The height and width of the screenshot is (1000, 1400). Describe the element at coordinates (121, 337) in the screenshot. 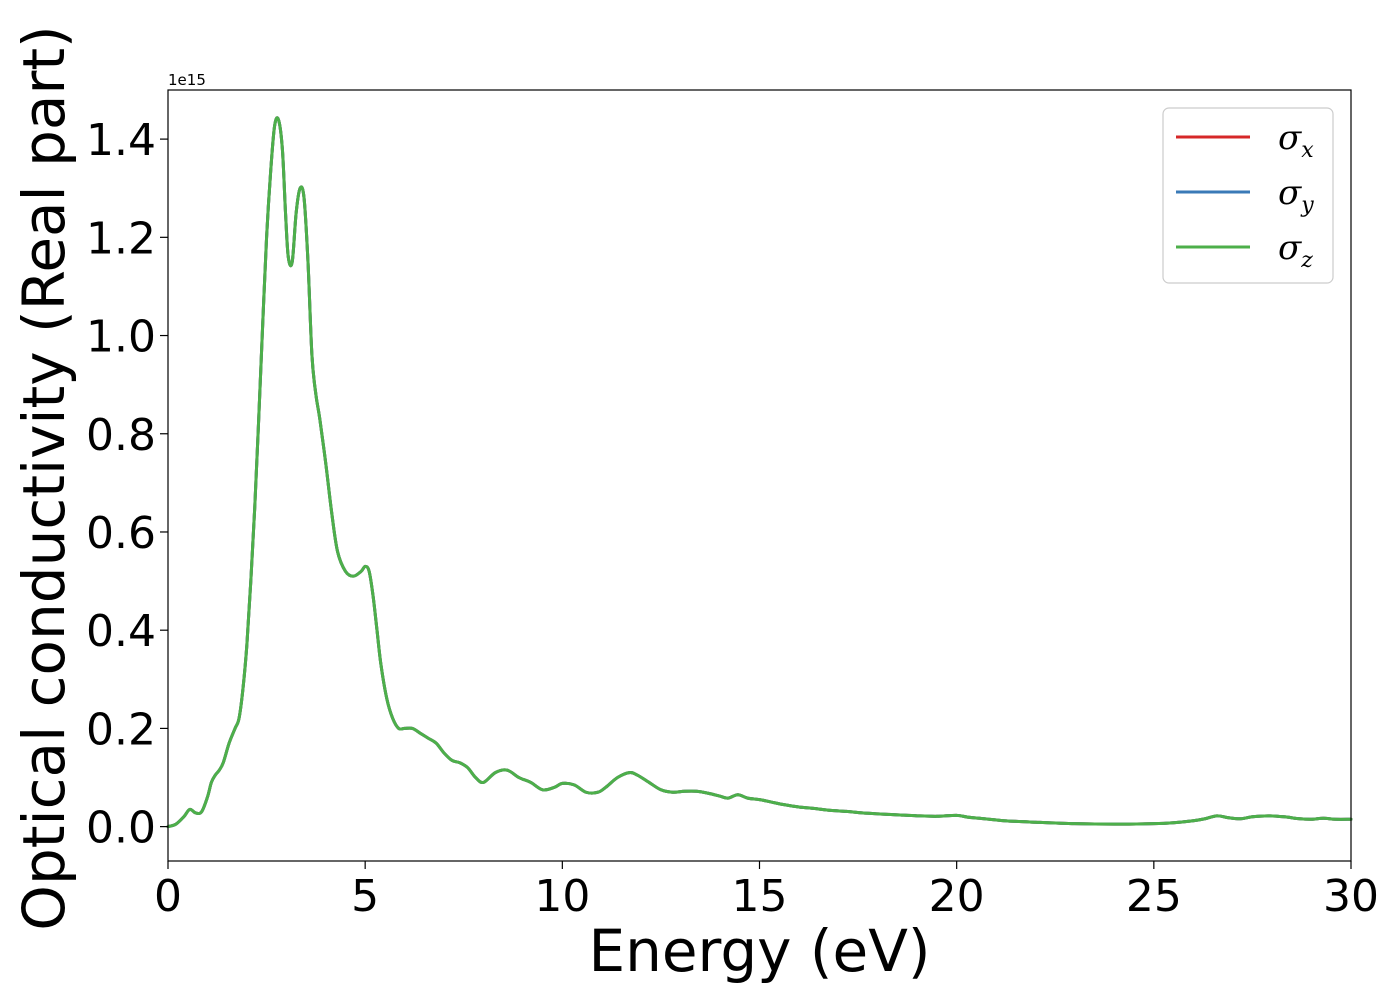

I see `y-tick-label: 1.0` at that location.